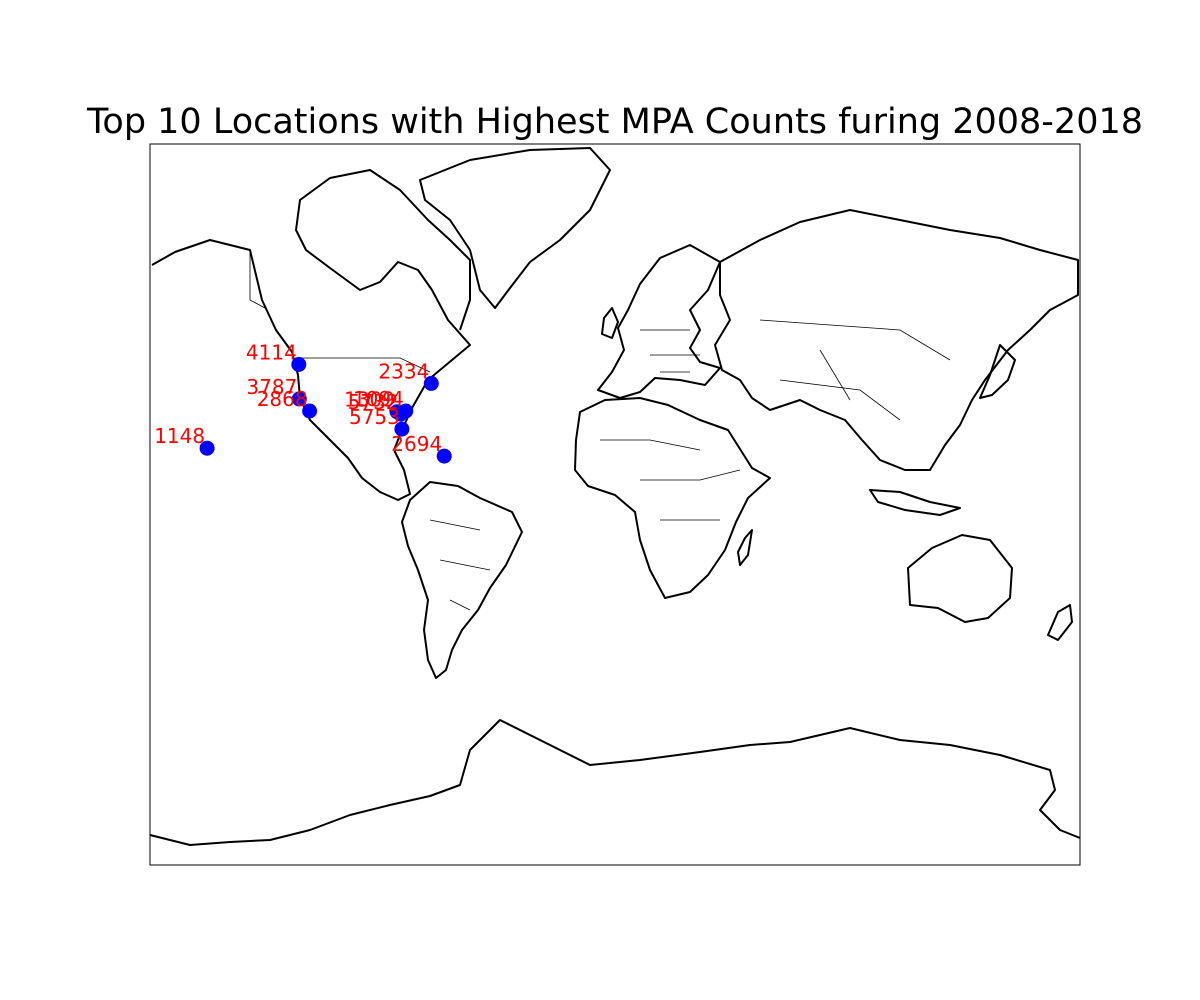  Describe the element at coordinates (745, 547) in the screenshot. I see `madagascar-coast` at that location.